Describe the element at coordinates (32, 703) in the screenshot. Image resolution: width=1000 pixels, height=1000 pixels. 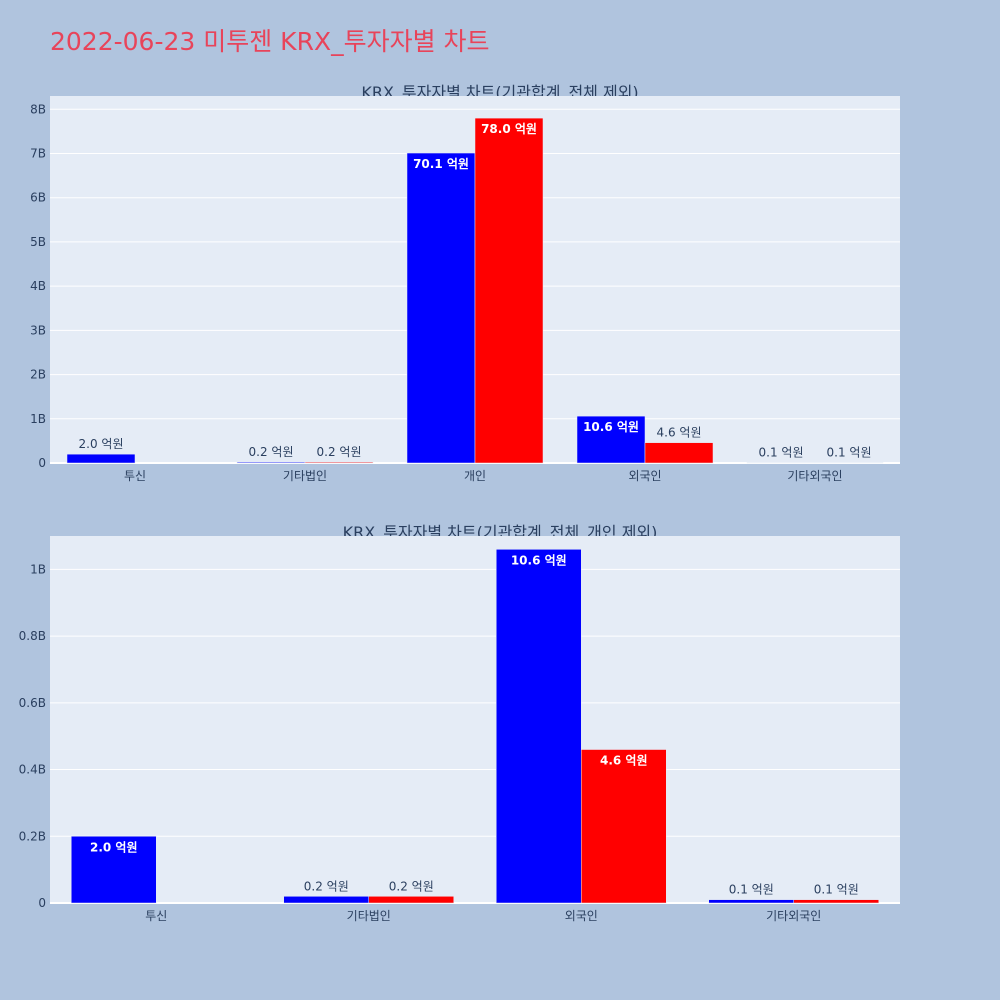
I see `y-tick-label: 0.6B` at that location.